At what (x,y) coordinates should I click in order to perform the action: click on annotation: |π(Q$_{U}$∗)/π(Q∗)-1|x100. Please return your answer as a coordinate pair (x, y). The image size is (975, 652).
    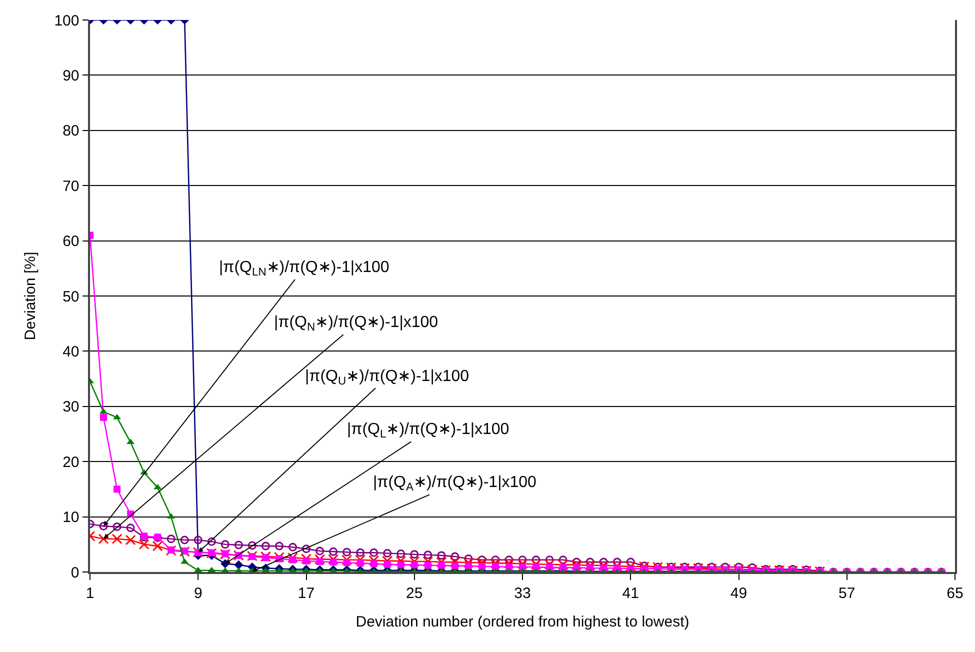
    Looking at the image, I should click on (387, 378).